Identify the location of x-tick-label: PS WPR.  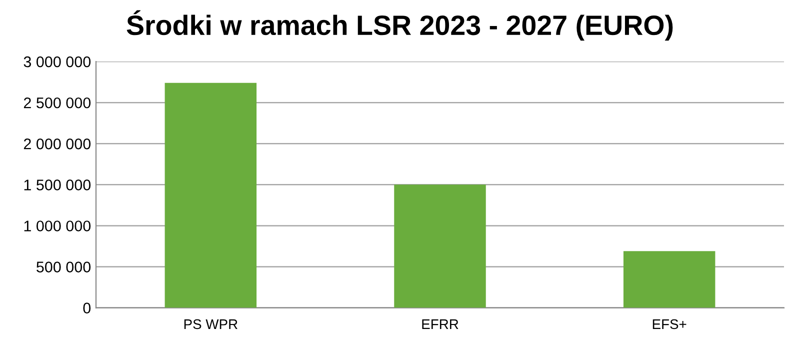
(211, 324).